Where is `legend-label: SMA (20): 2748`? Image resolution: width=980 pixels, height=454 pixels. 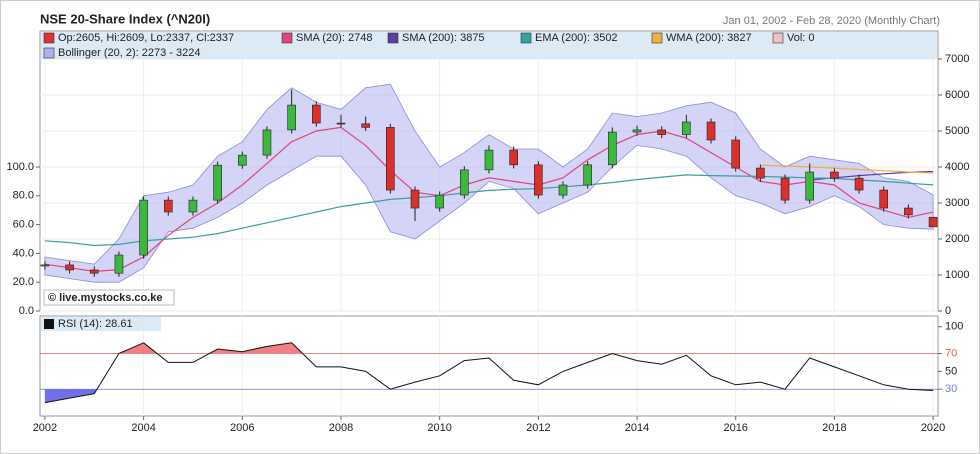 legend-label: SMA (20): 2748 is located at coordinates (334, 38).